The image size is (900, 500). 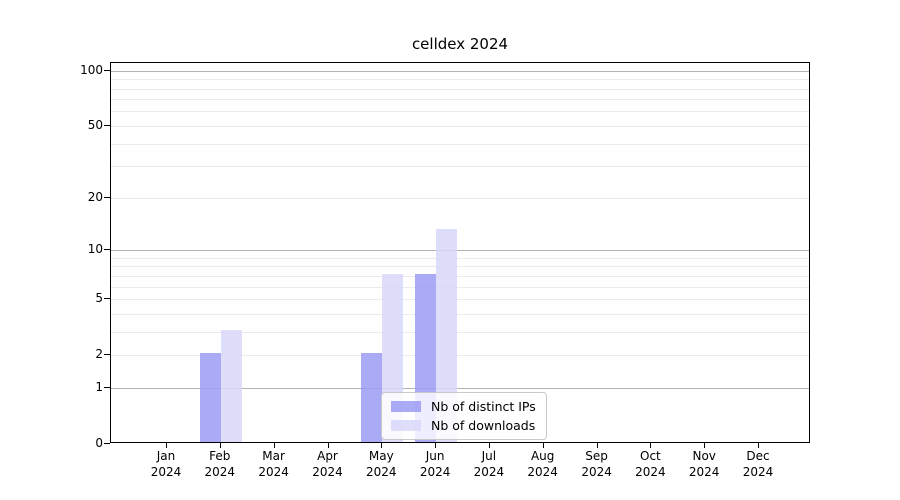 I want to click on legend-item: Nb of distinct IPs, so click(x=463, y=406).